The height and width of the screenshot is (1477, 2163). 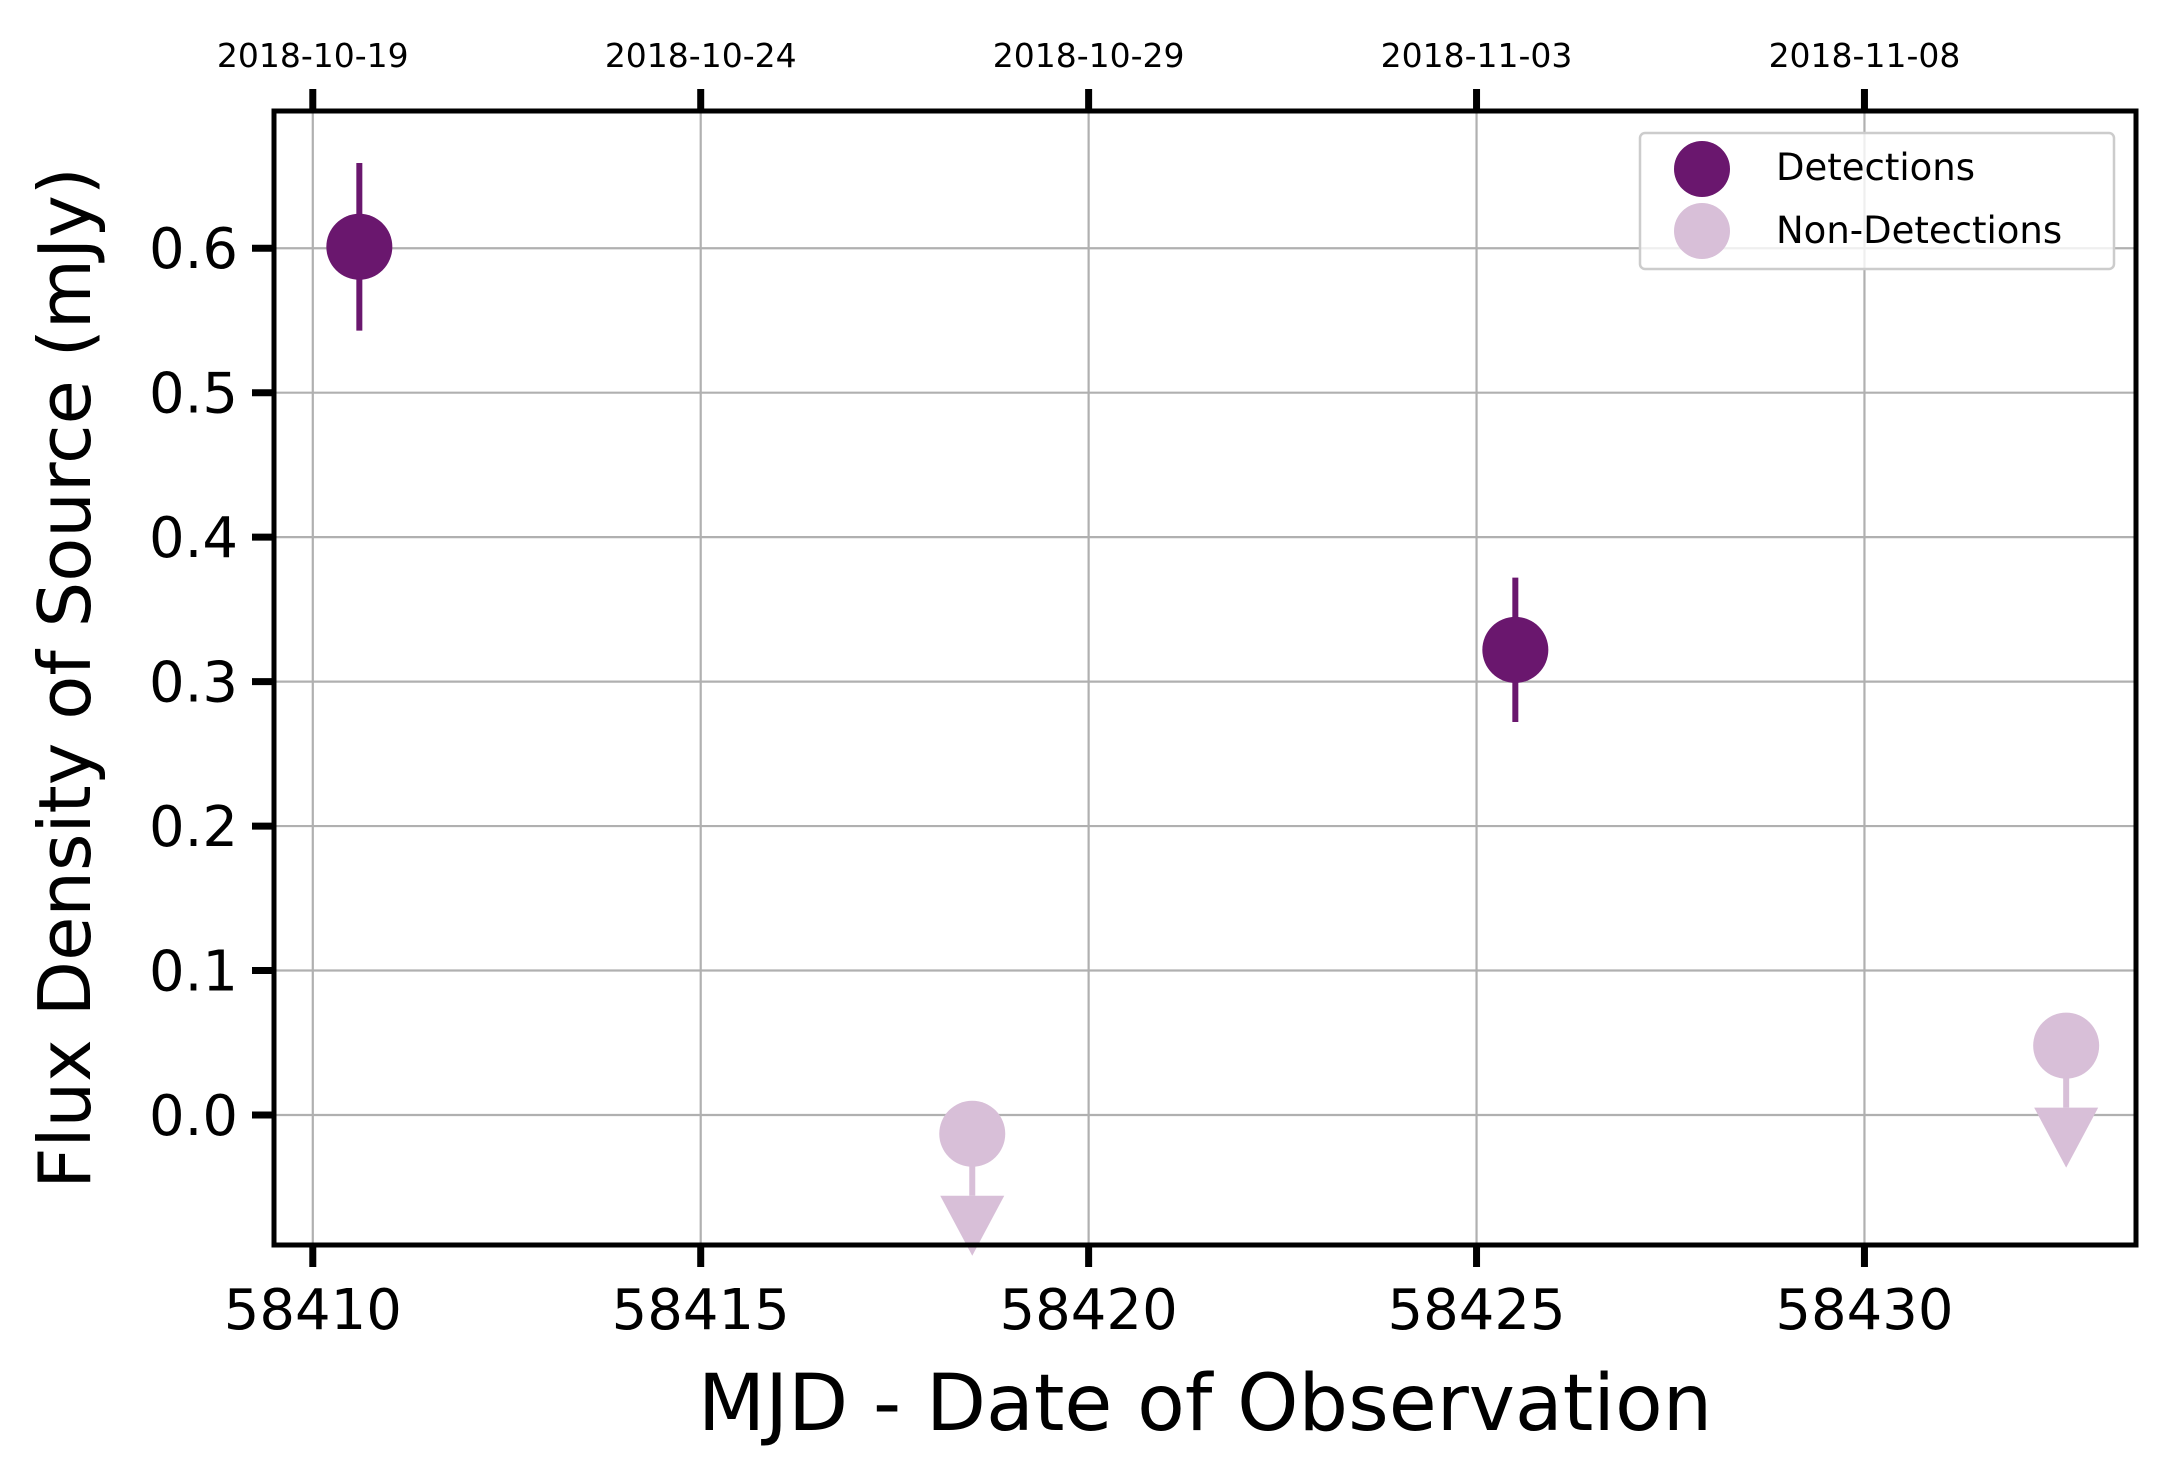 I want to click on top-axis-date-label: 2018-10-29, so click(x=1089, y=55).